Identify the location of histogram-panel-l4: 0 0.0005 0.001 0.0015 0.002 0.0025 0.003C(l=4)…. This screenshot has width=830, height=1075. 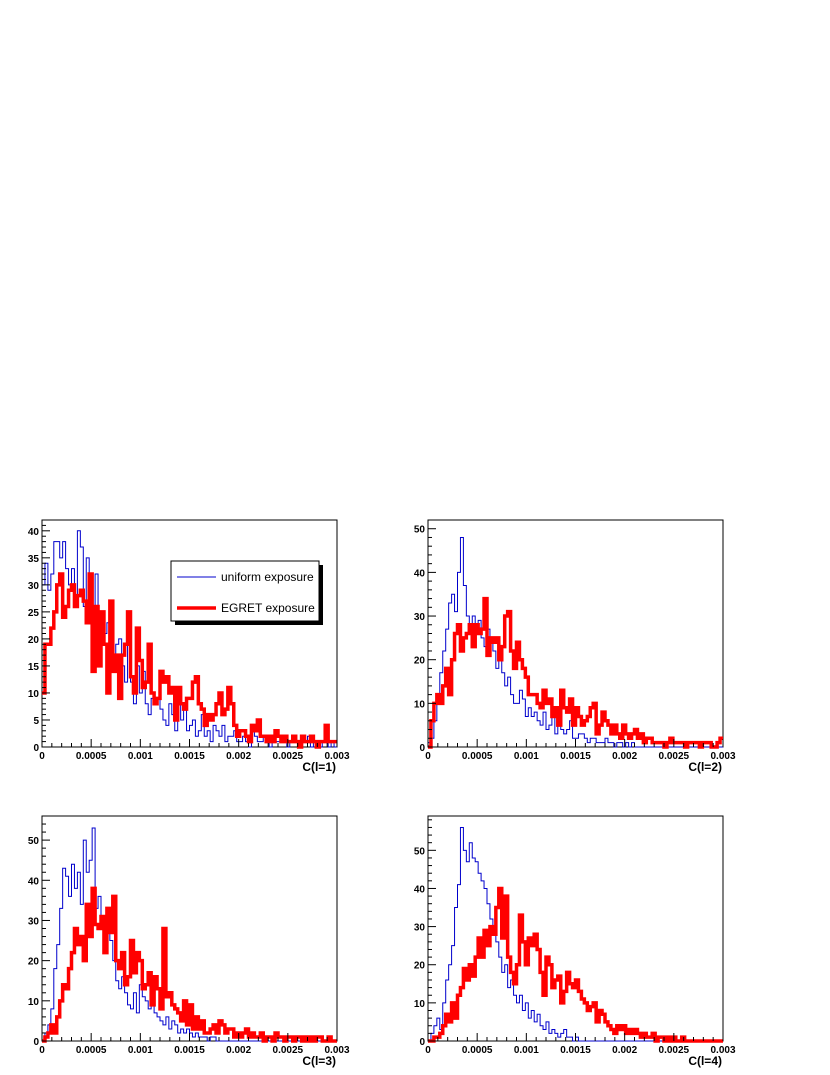
(575, 941).